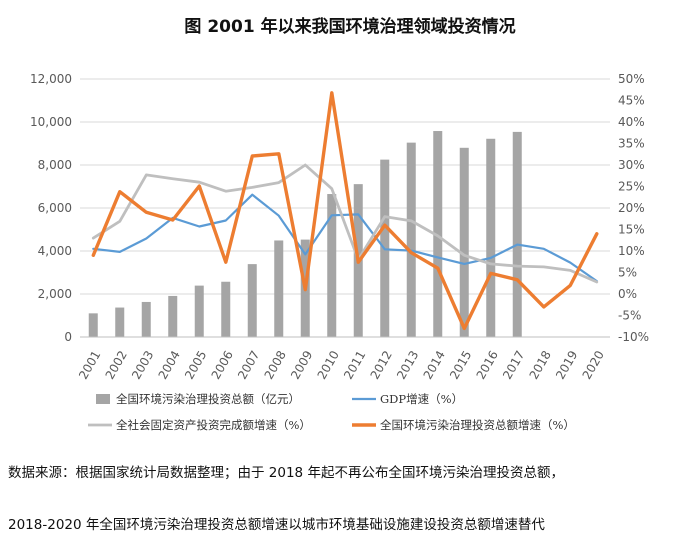 This screenshot has height=544, width=700. What do you see at coordinates (421, 399) in the screenshot?
I see `legend-label: GDP增速（%）` at bounding box center [421, 399].